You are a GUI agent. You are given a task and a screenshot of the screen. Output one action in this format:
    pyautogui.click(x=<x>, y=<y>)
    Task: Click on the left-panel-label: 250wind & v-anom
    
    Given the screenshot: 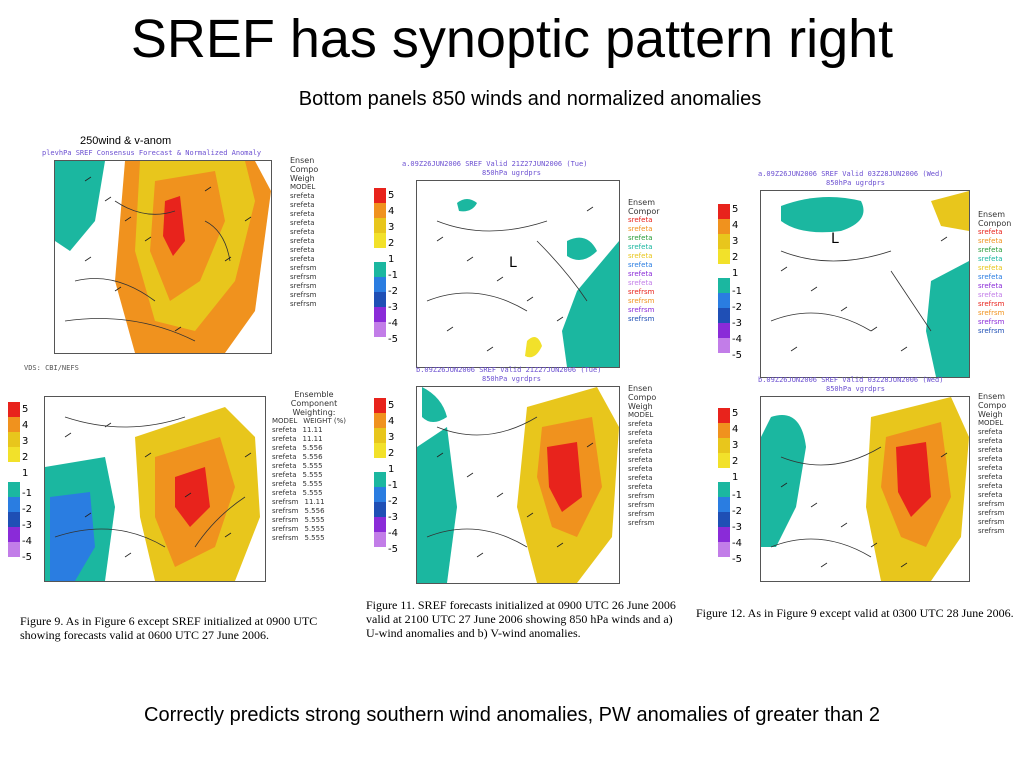 What is the action you would take?
    pyautogui.click(x=126, y=141)
    